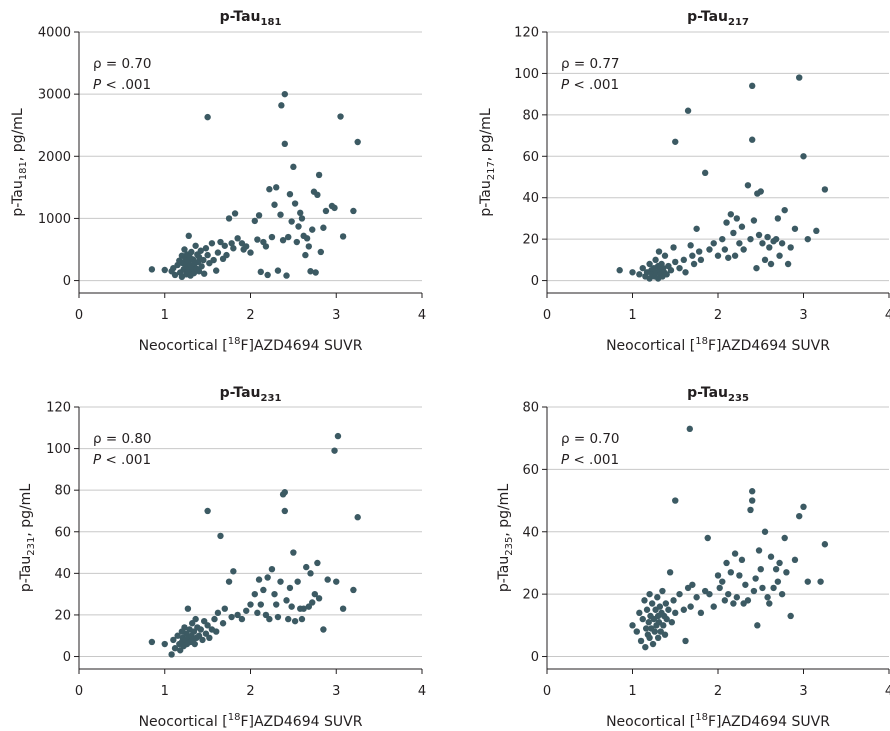 This screenshot has width=890, height=731. Describe the element at coordinates (19, 162) in the screenshot. I see `y-axis-label: p-Tau181, pg/mL` at that location.